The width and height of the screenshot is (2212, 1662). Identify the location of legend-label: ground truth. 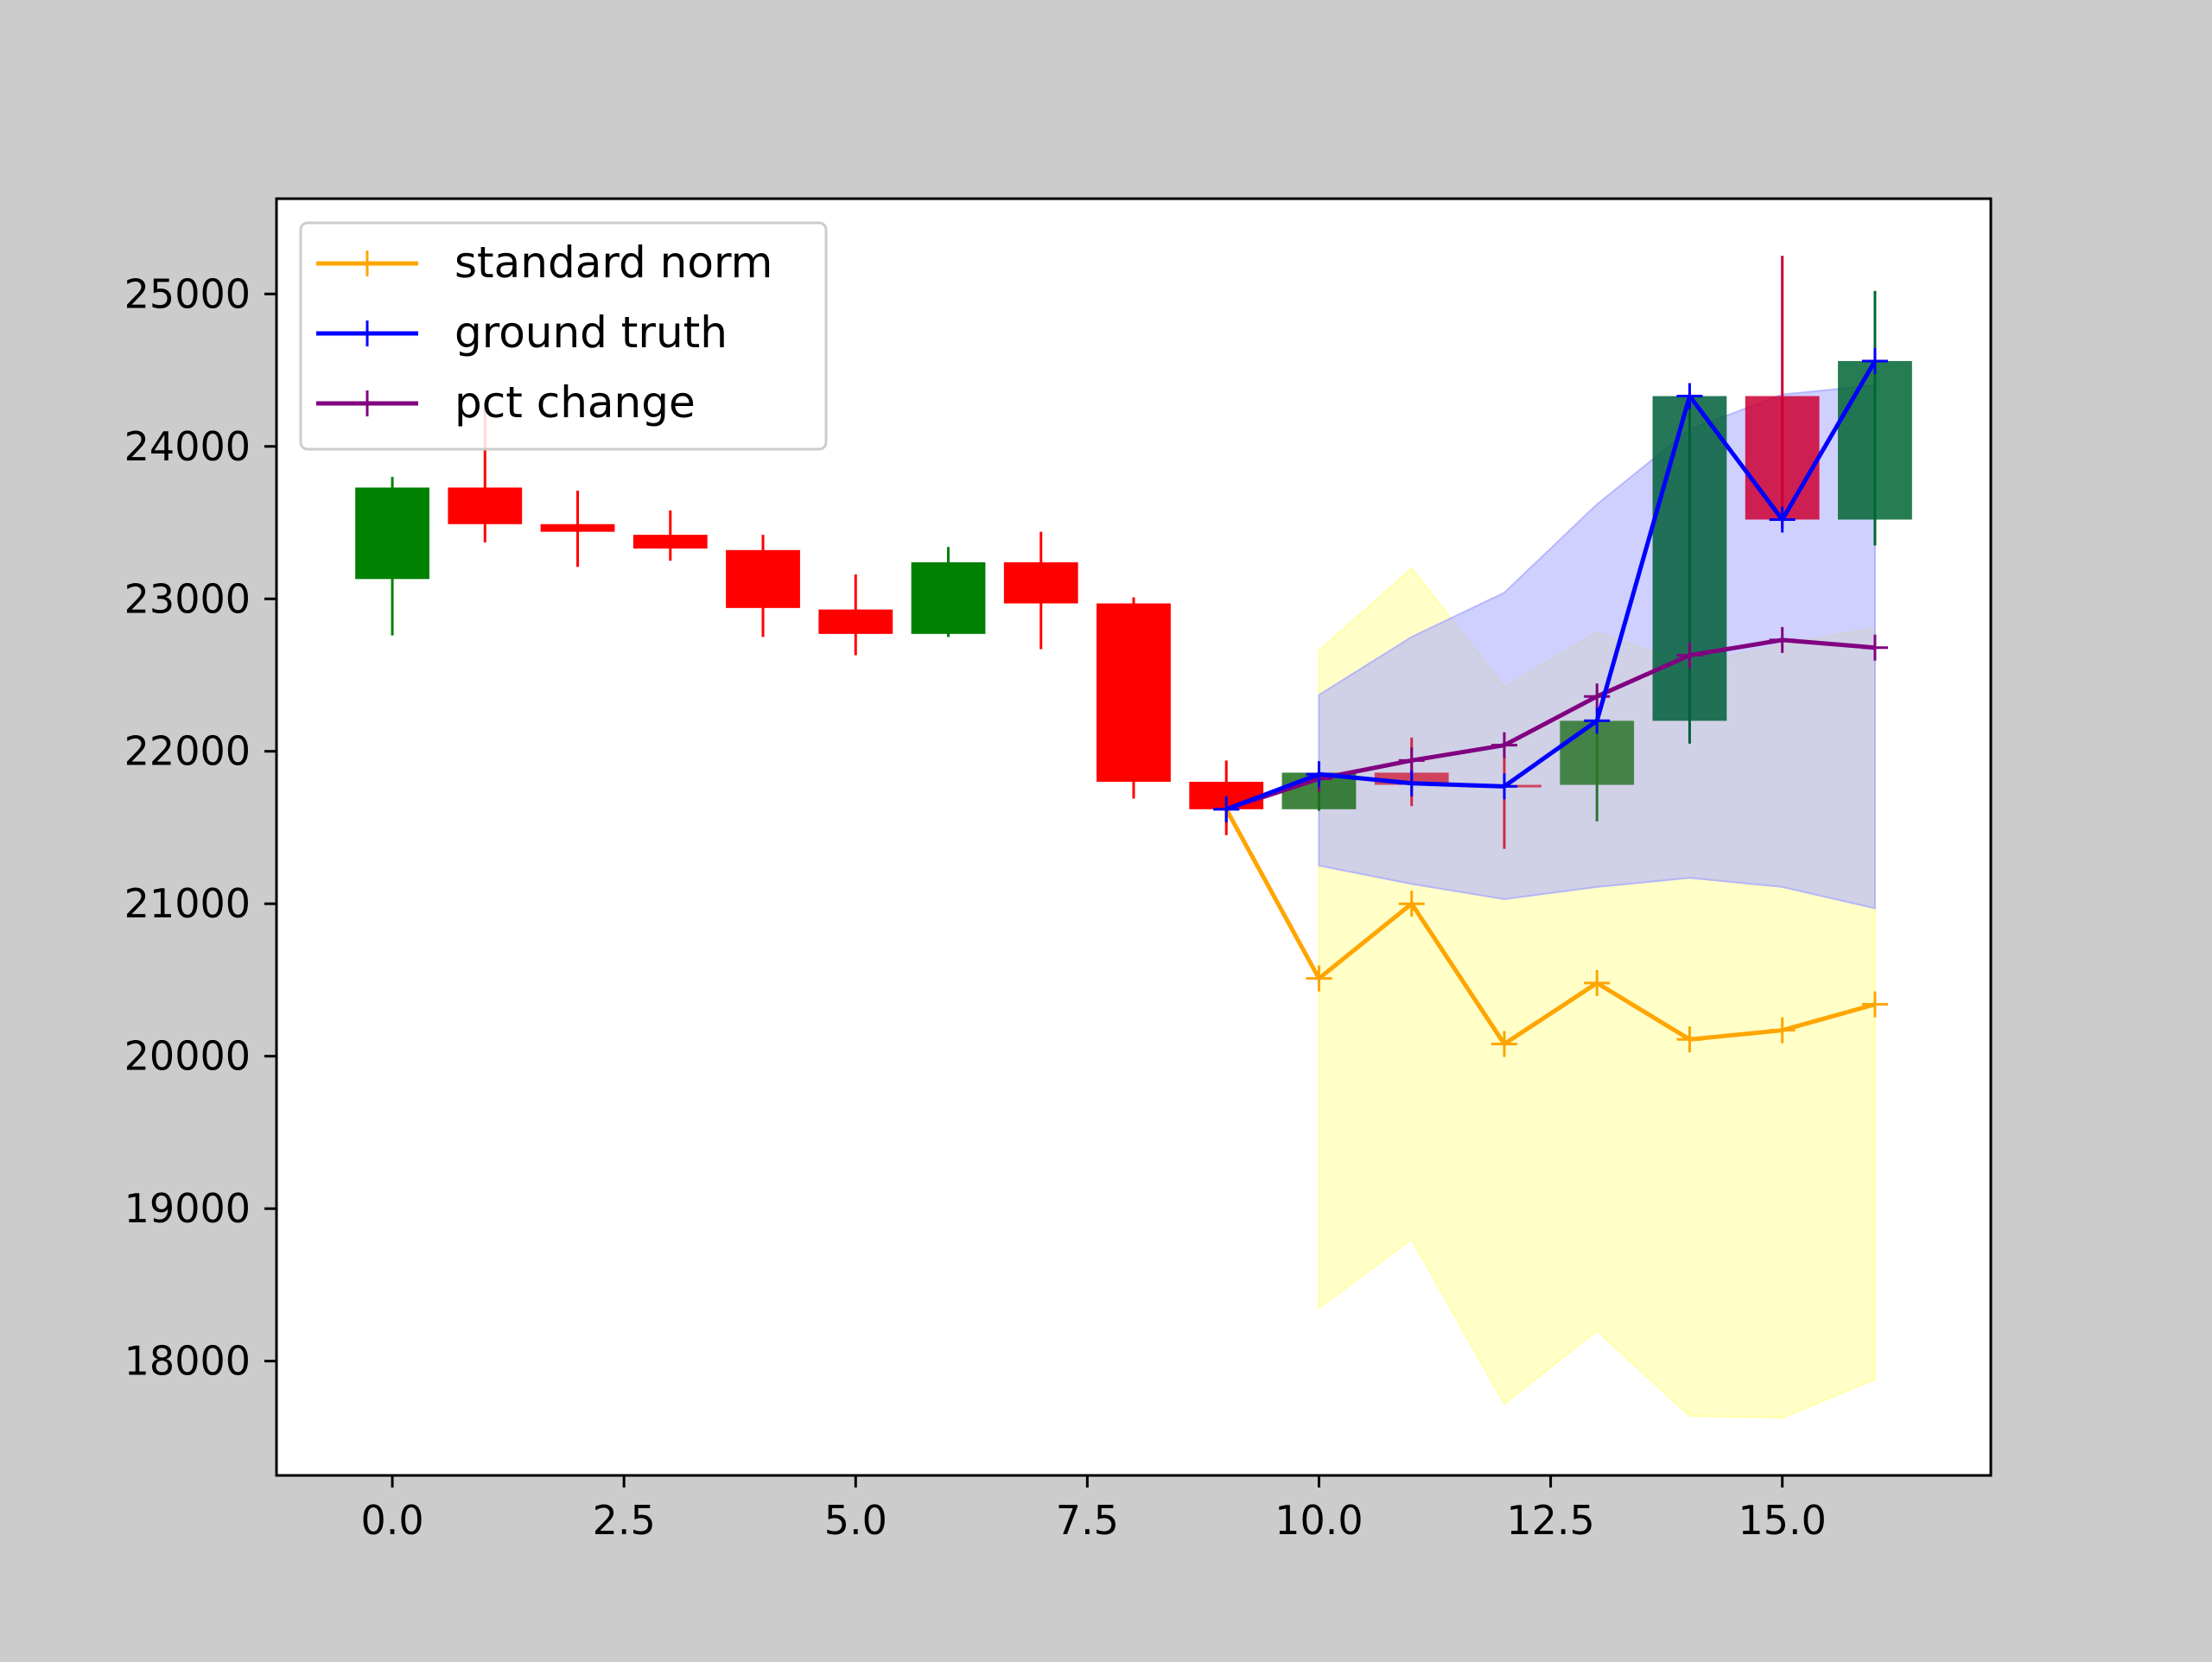
(591, 333).